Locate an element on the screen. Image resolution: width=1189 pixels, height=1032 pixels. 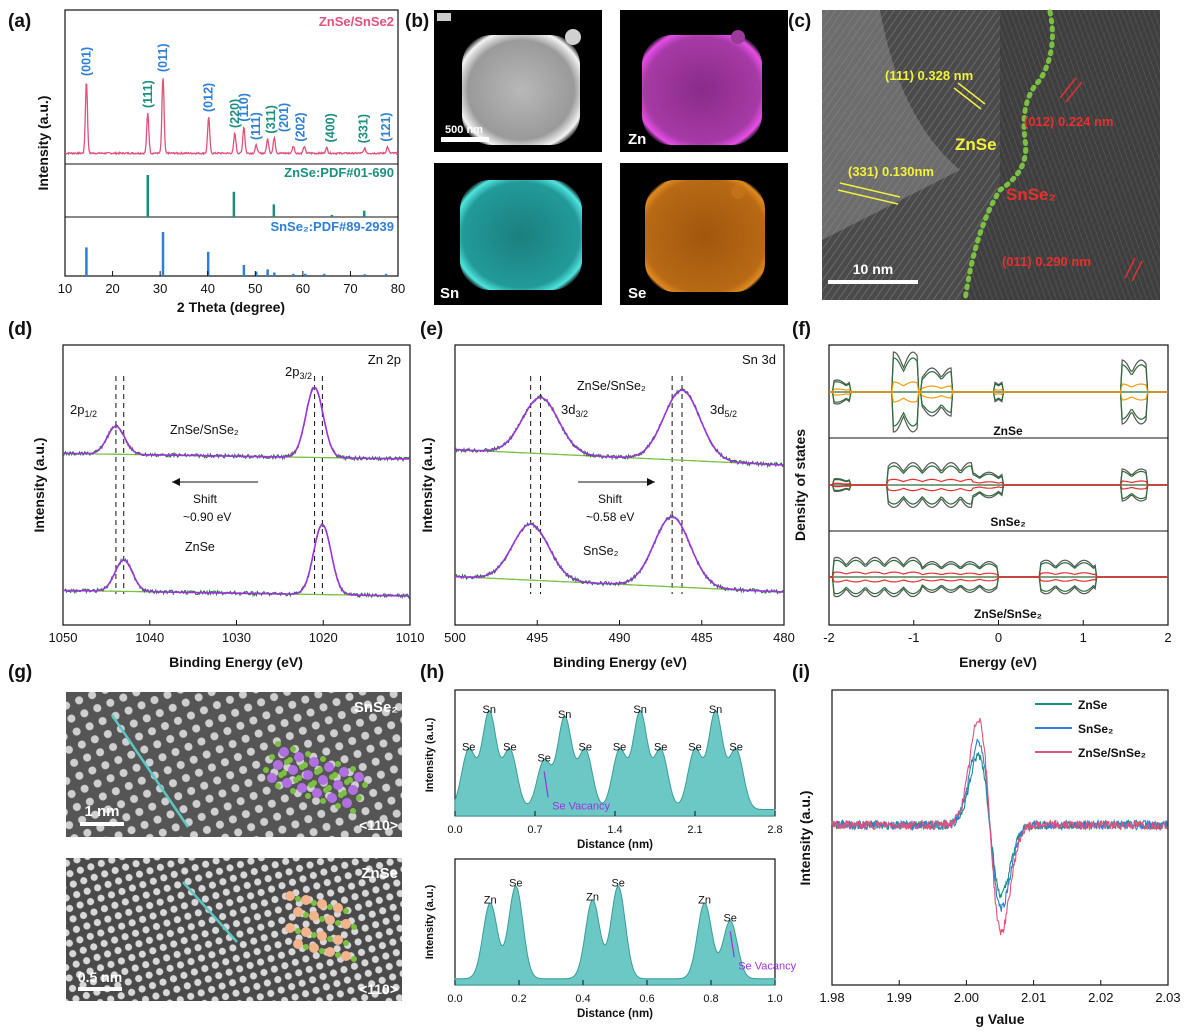
xrd-tick-label: 20 is located at coordinates (112, 288).